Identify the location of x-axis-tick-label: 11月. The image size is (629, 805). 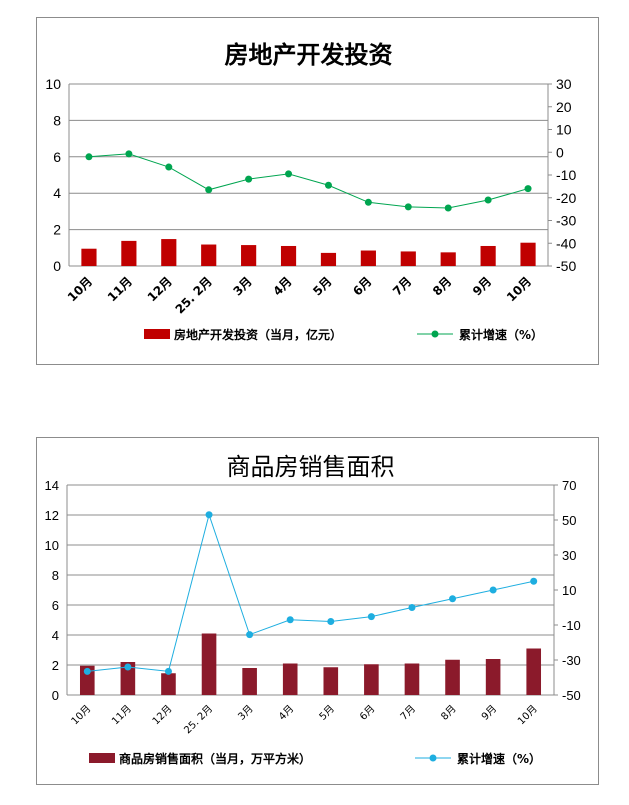
(121, 715).